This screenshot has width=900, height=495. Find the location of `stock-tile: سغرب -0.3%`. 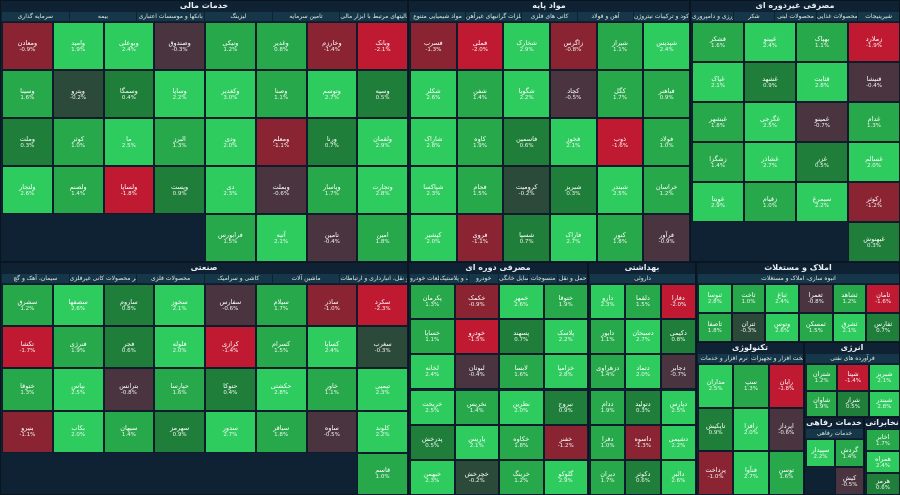

stock-tile: سغرب -0.3% is located at coordinates (382, 347).